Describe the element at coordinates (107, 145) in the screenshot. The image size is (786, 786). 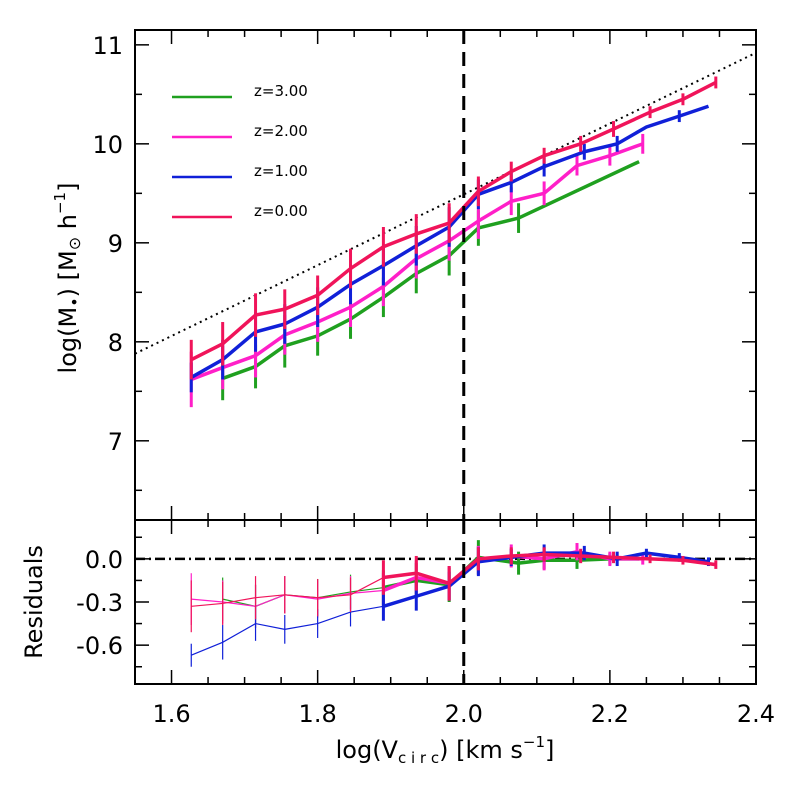
I see `y-tick-label: 10` at that location.